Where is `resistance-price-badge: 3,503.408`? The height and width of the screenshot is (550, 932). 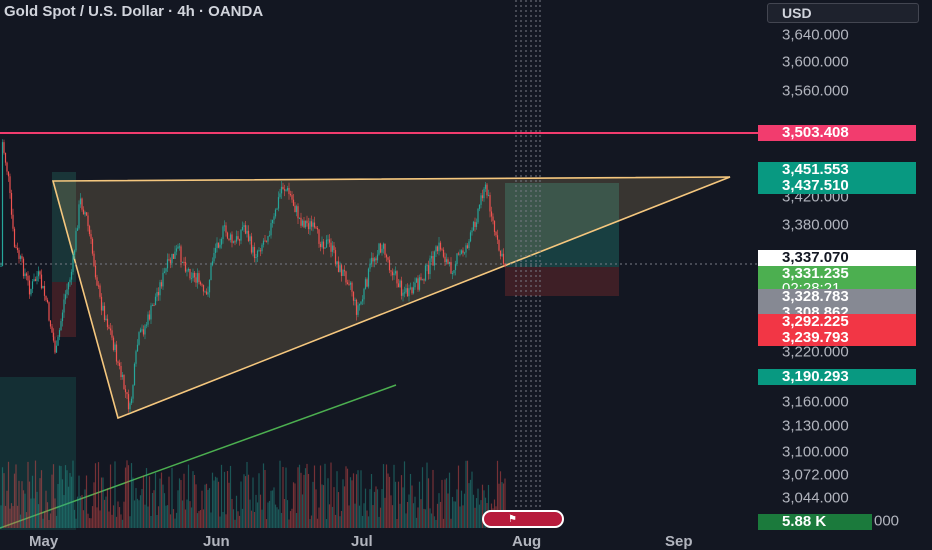
resistance-price-badge: 3,503.408 is located at coordinates (837, 133).